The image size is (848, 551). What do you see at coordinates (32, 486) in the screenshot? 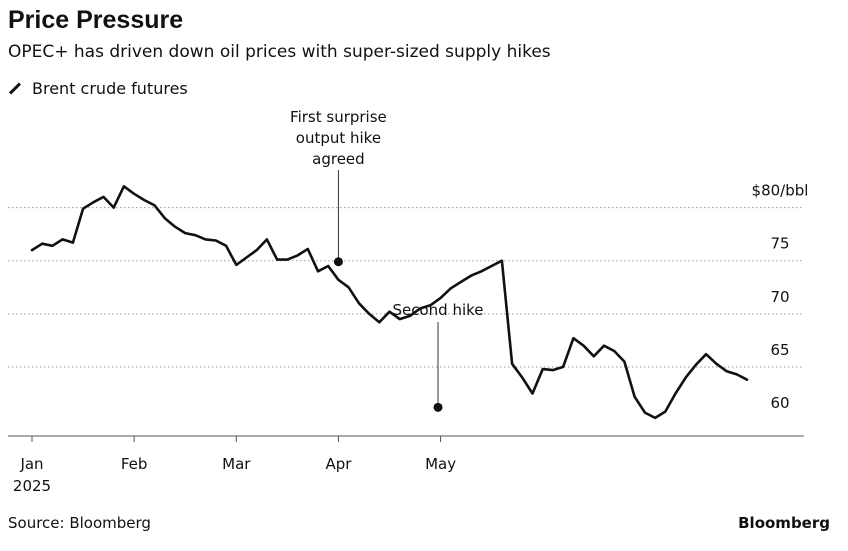
I see `x-year-label: 2025` at bounding box center [32, 486].